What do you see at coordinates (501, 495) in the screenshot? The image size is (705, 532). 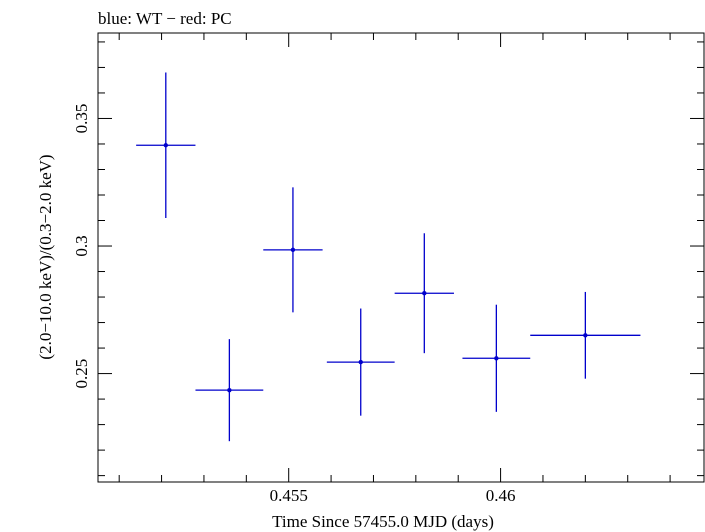 I see `x-tick-label: 0.46` at bounding box center [501, 495].